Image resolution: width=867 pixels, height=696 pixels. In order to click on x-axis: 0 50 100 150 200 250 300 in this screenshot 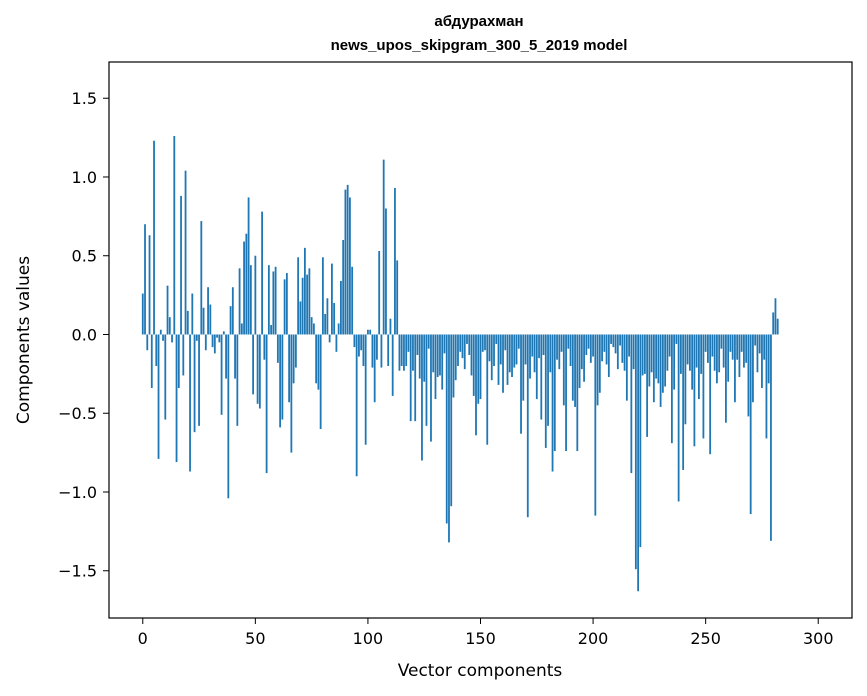, I will do `click(486, 633)`.